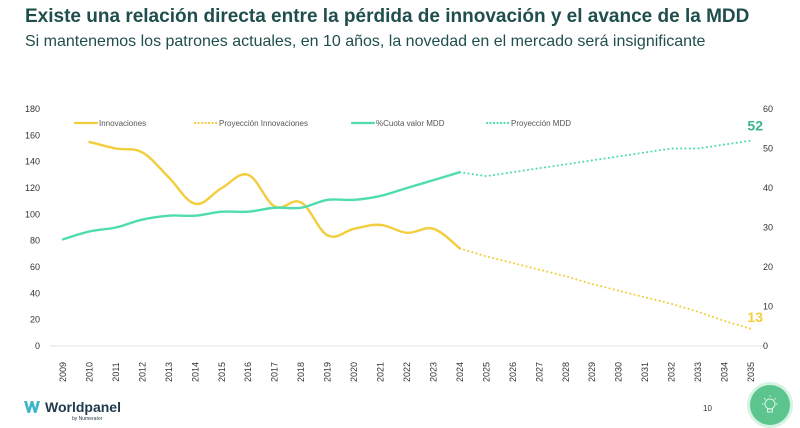 This screenshot has width=800, height=428. Describe the element at coordinates (89, 372) in the screenshot. I see `x-tick-label: 2010` at that location.